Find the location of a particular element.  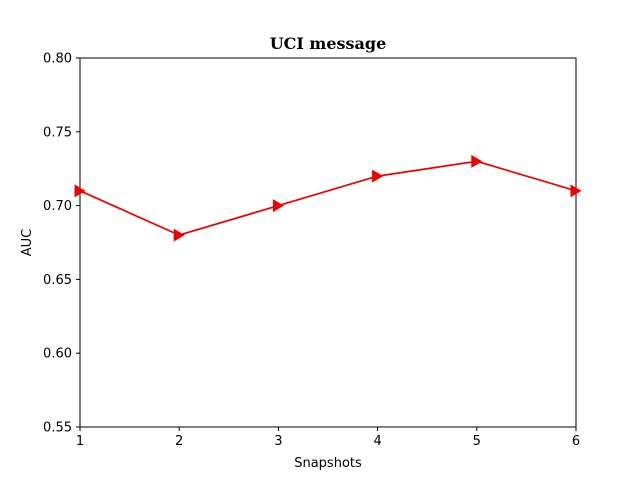

x-tick-label: 4 is located at coordinates (377, 441).